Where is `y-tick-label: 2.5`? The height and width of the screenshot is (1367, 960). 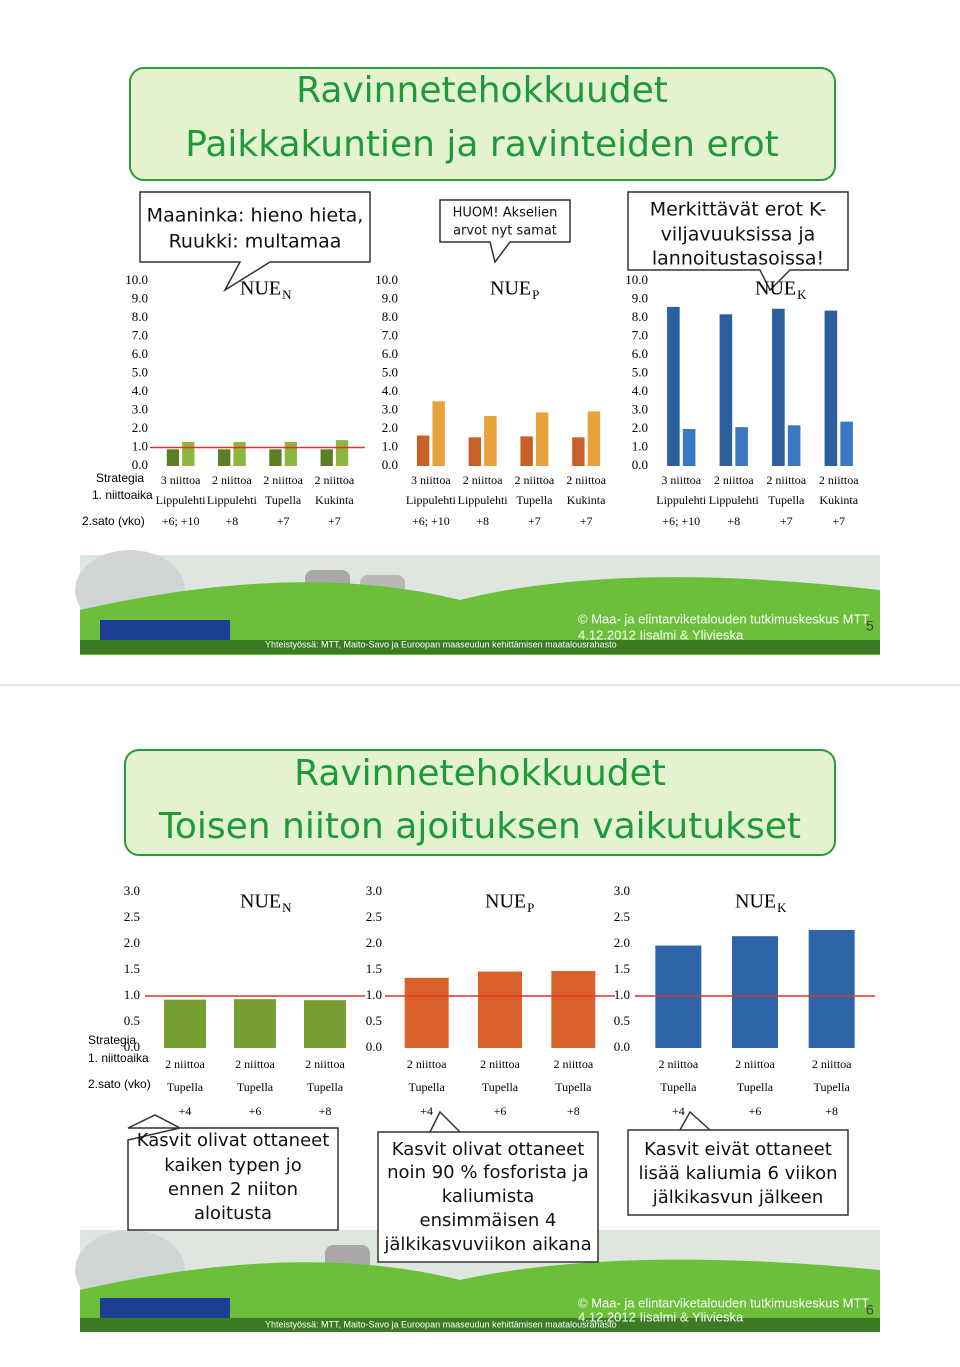
y-tick-label: 2.5 is located at coordinates (622, 916).